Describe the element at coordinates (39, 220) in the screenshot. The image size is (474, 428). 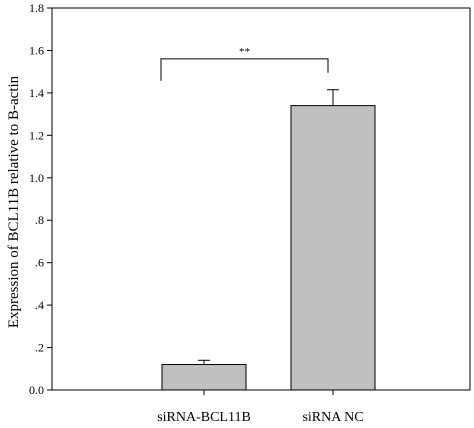
I see `y-tick-label: .8` at that location.